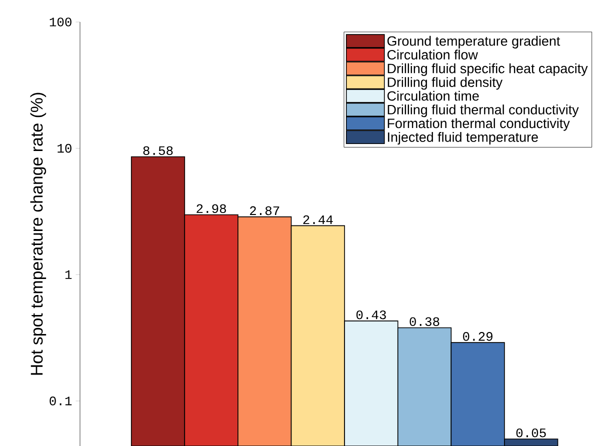  I want to click on data-label: 0.29, so click(477, 336).